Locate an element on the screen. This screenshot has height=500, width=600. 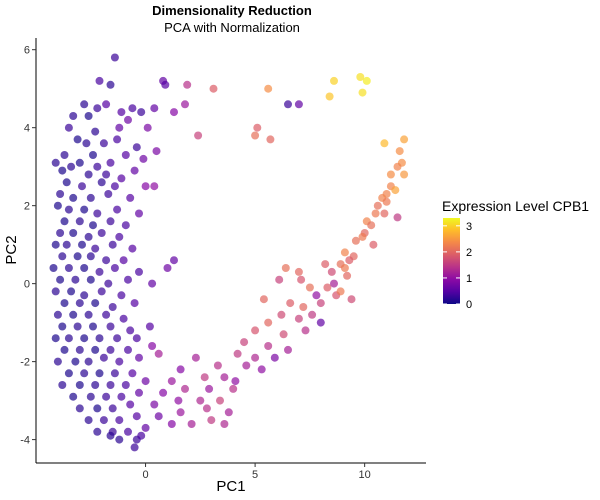
y-tick-label: -4 is located at coordinates (25, 441).